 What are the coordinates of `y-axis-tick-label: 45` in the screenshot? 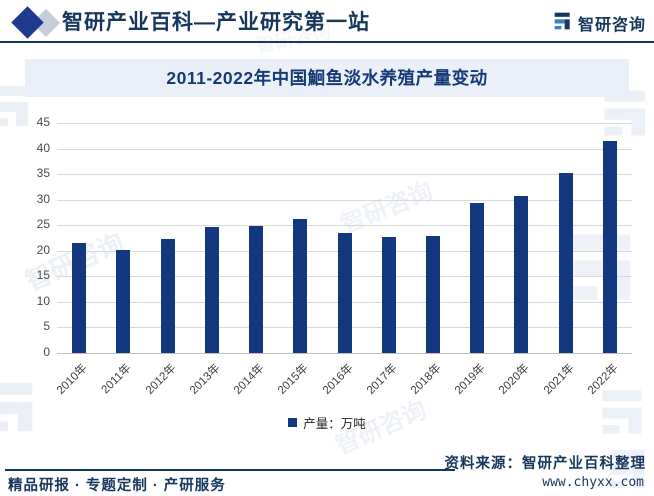 It's located at (43, 122).